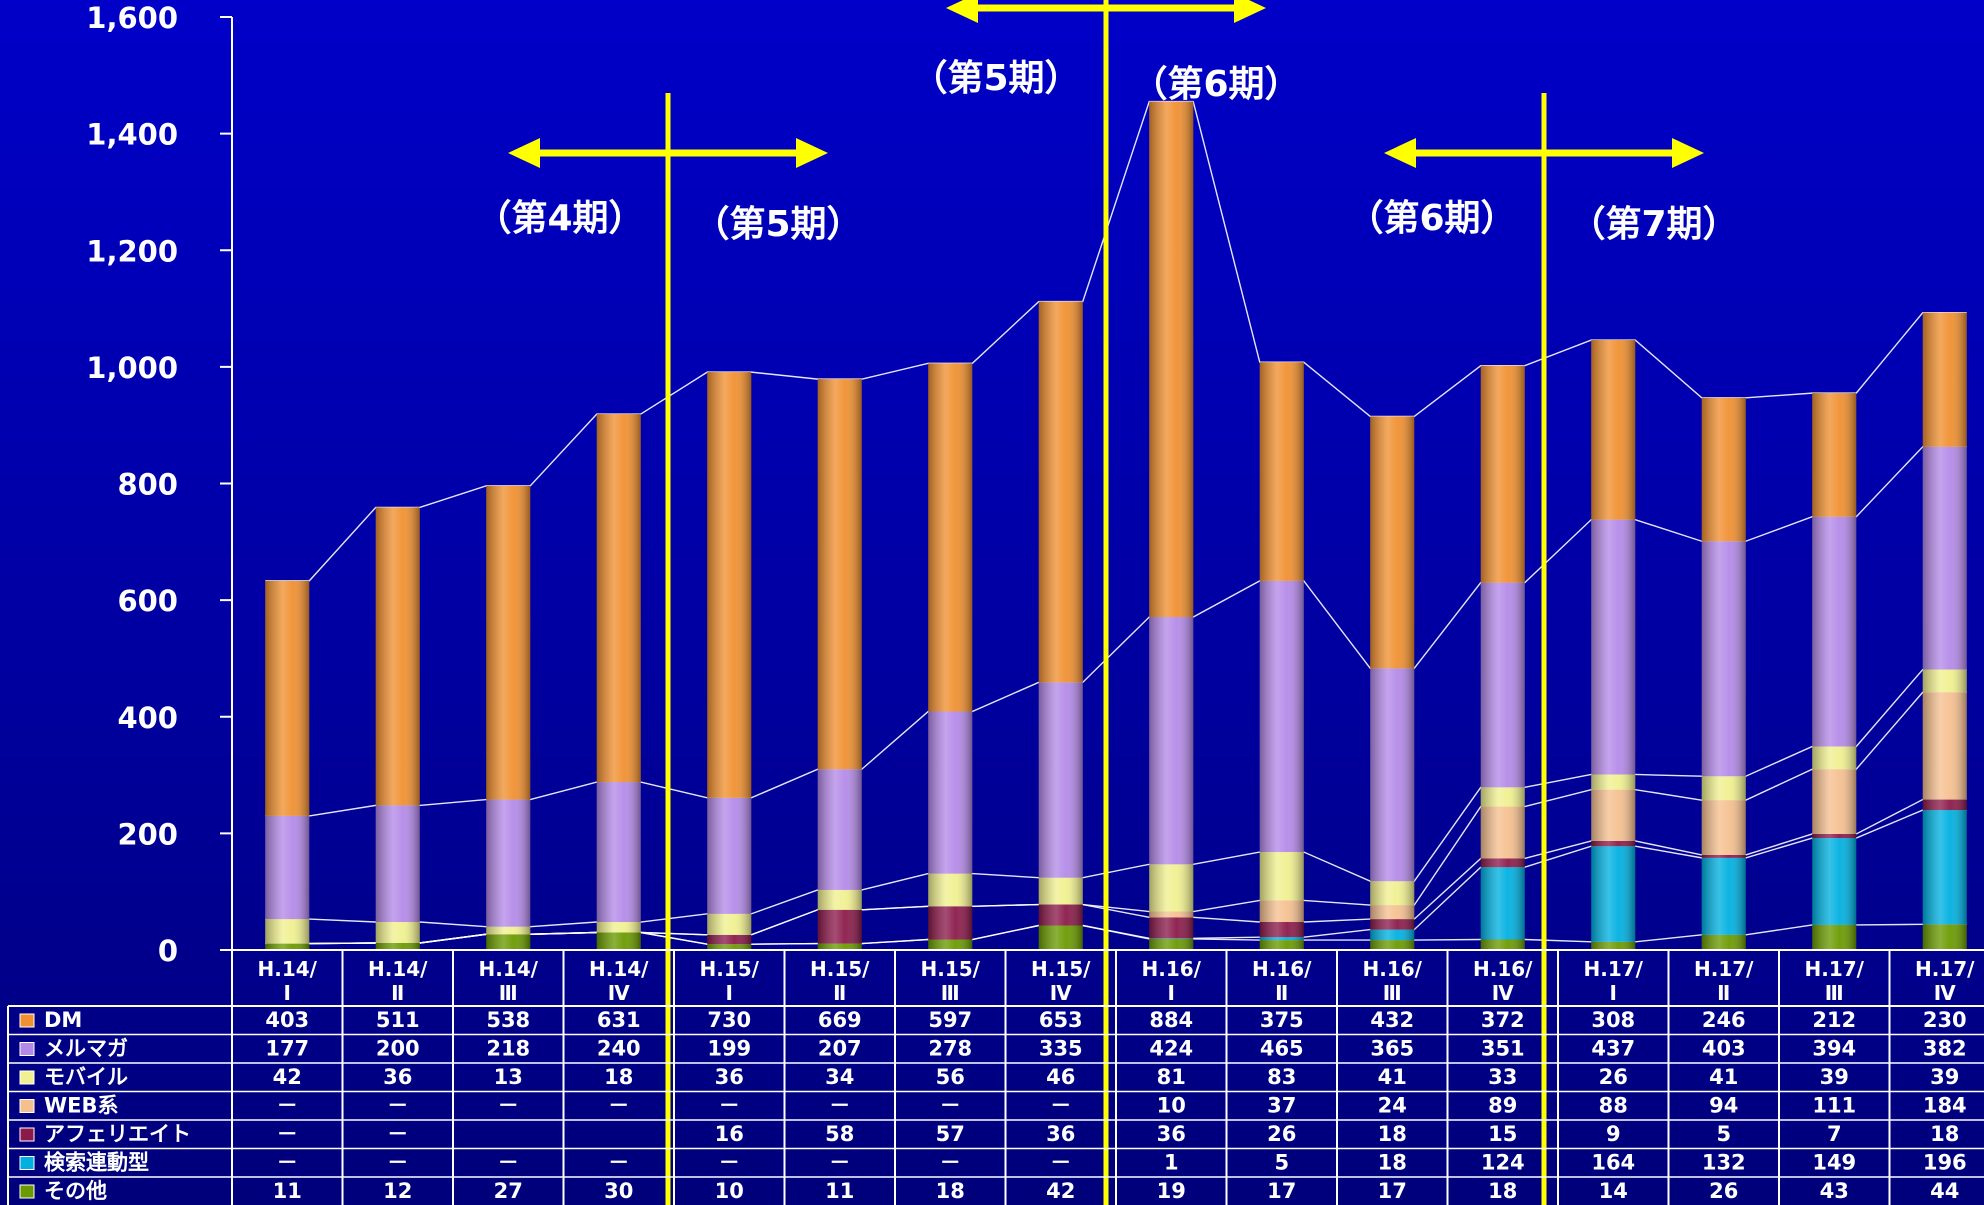 This screenshot has width=1984, height=1205. I want to click on table-cell: 36, so click(729, 1077).